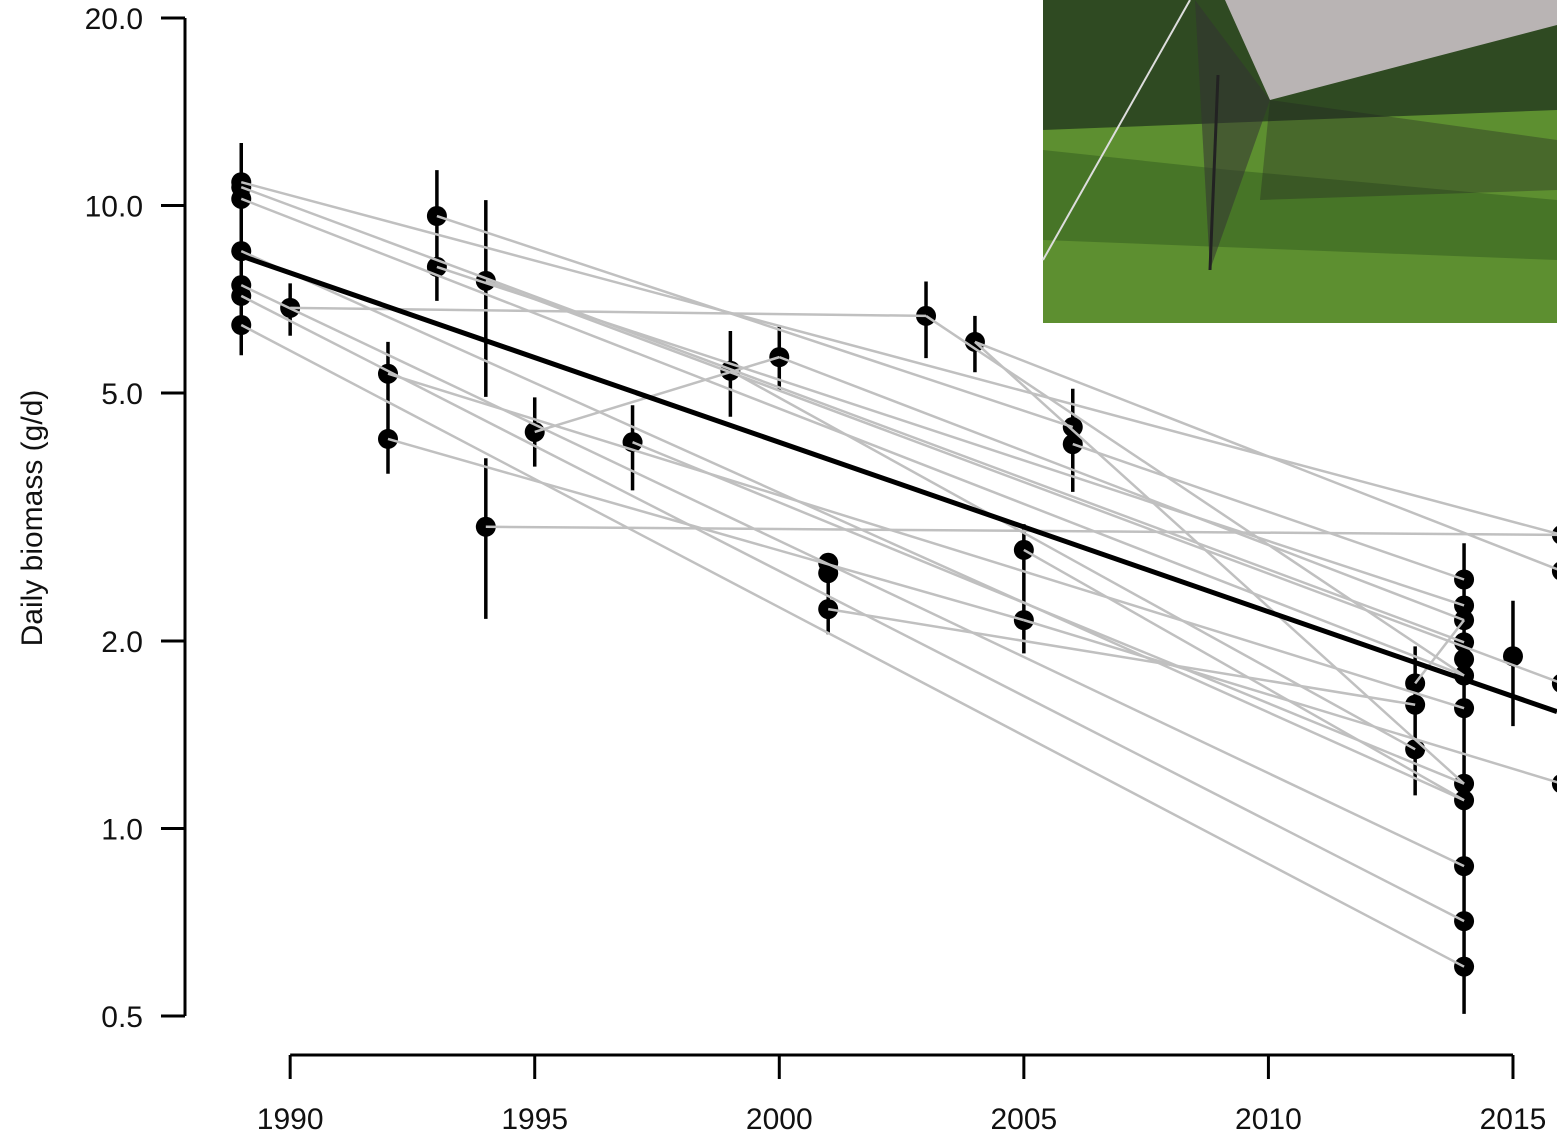 This screenshot has width=1557, height=1139. What do you see at coordinates (114, 207) in the screenshot?
I see `y-tick-label: 10.0` at bounding box center [114, 207].